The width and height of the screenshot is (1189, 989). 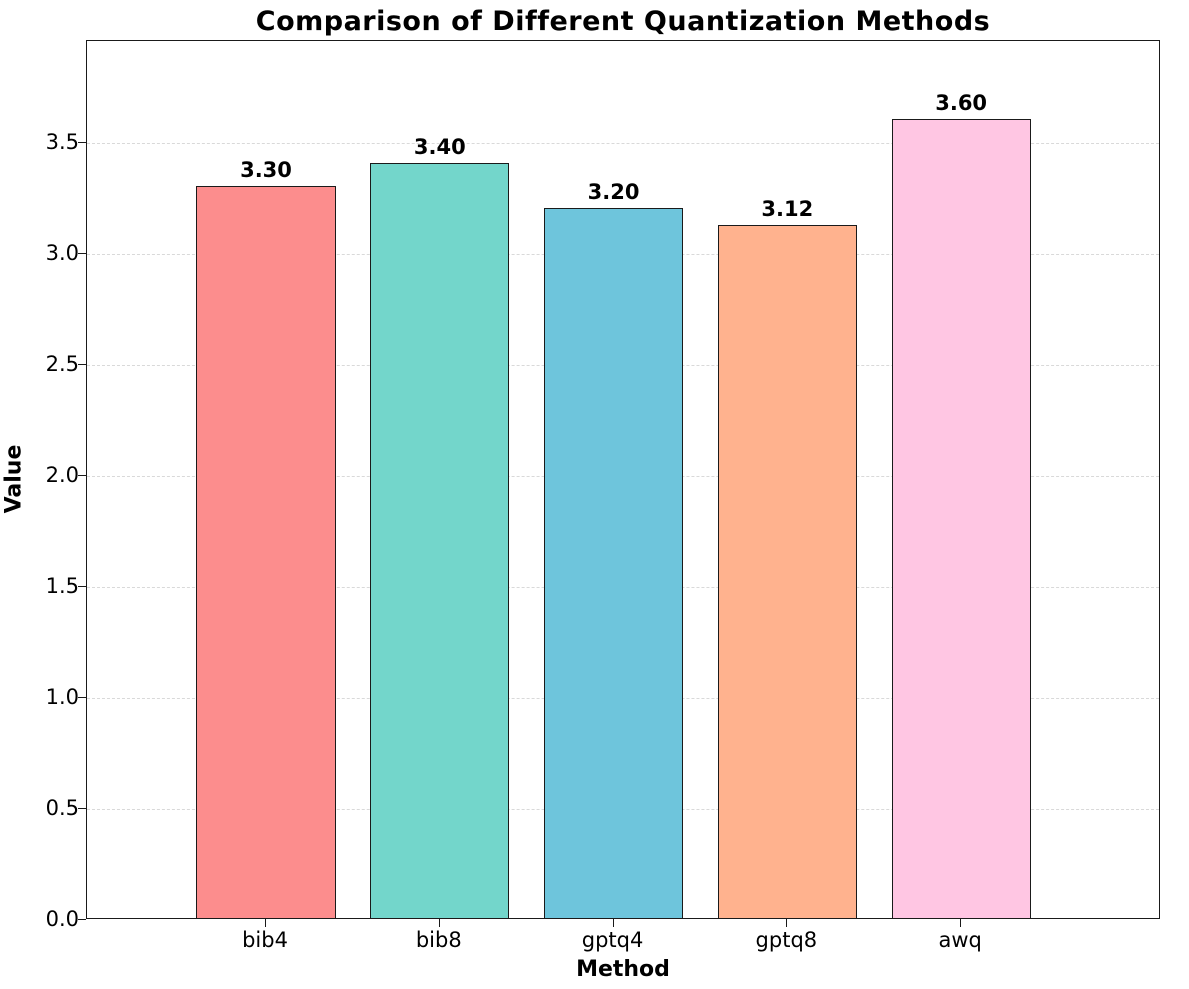 I want to click on y-tick-label: 0.0, so click(x=62, y=919).